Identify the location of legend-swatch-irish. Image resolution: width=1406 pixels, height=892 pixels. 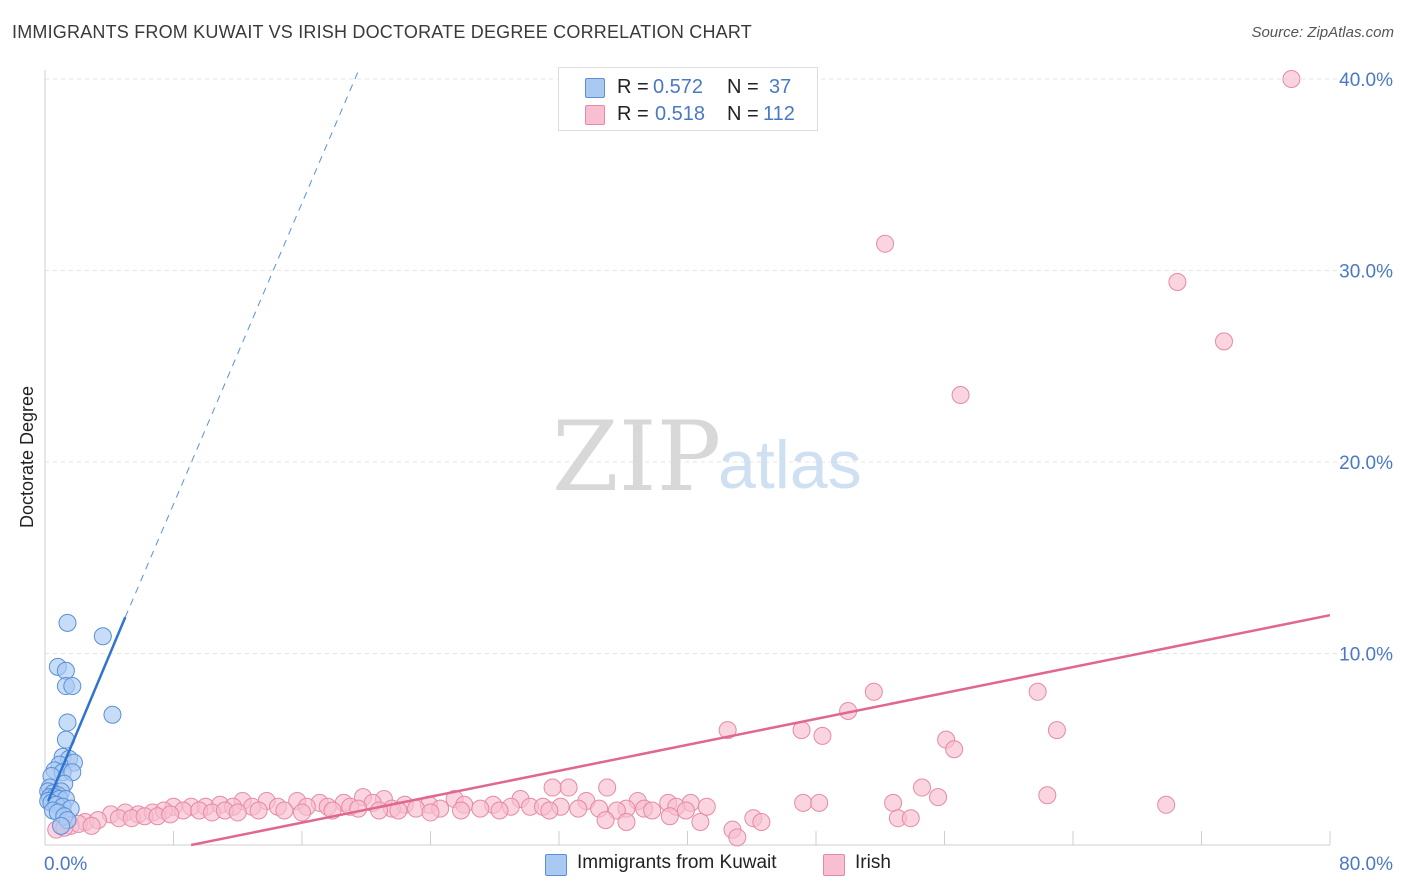
(595, 115).